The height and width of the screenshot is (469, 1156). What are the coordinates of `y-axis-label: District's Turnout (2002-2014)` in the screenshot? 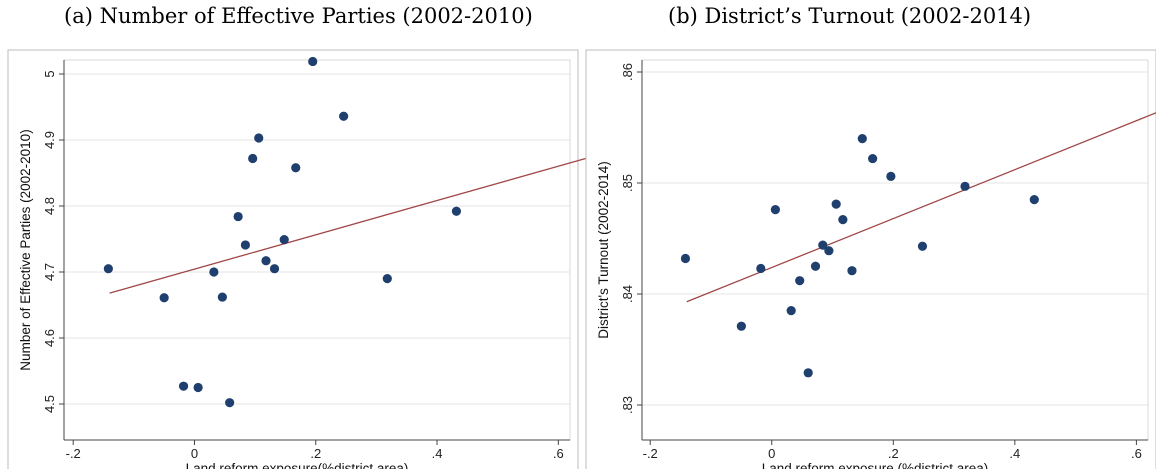 It's located at (603, 249).